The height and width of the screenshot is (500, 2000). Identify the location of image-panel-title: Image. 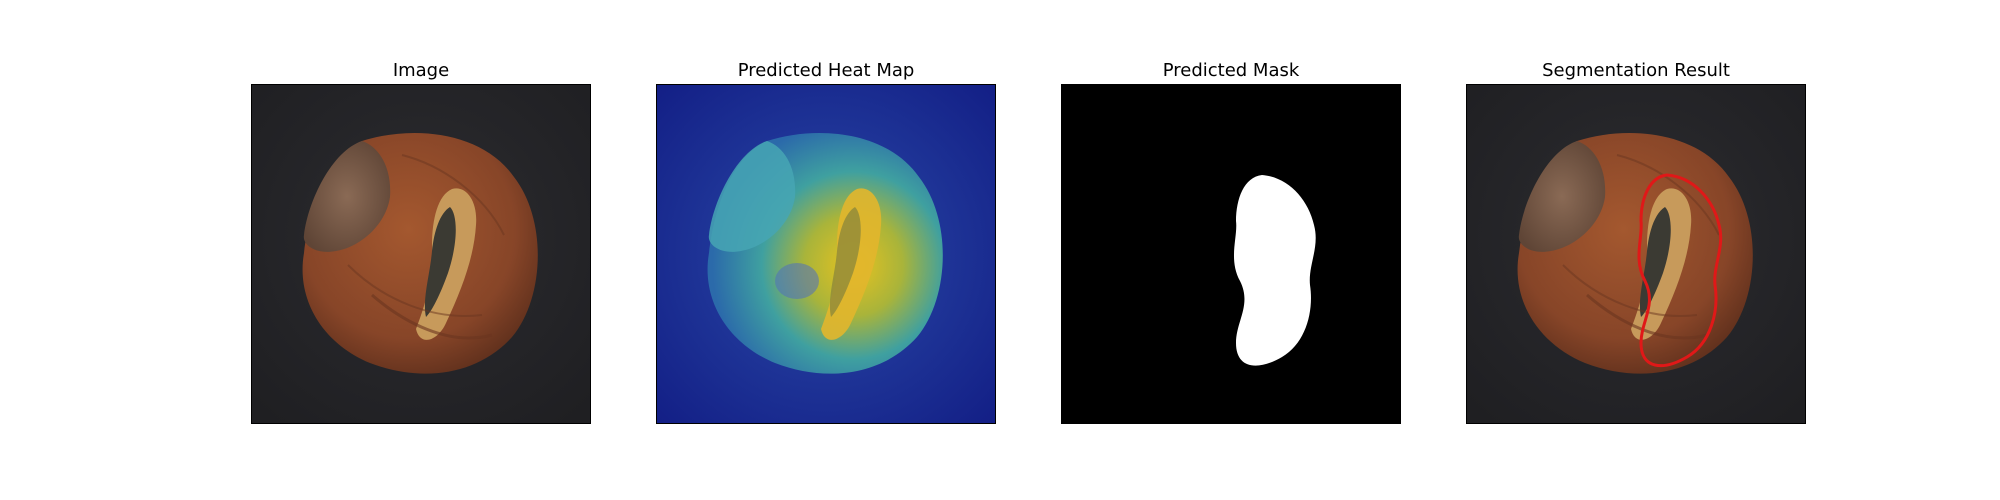
(421, 70).